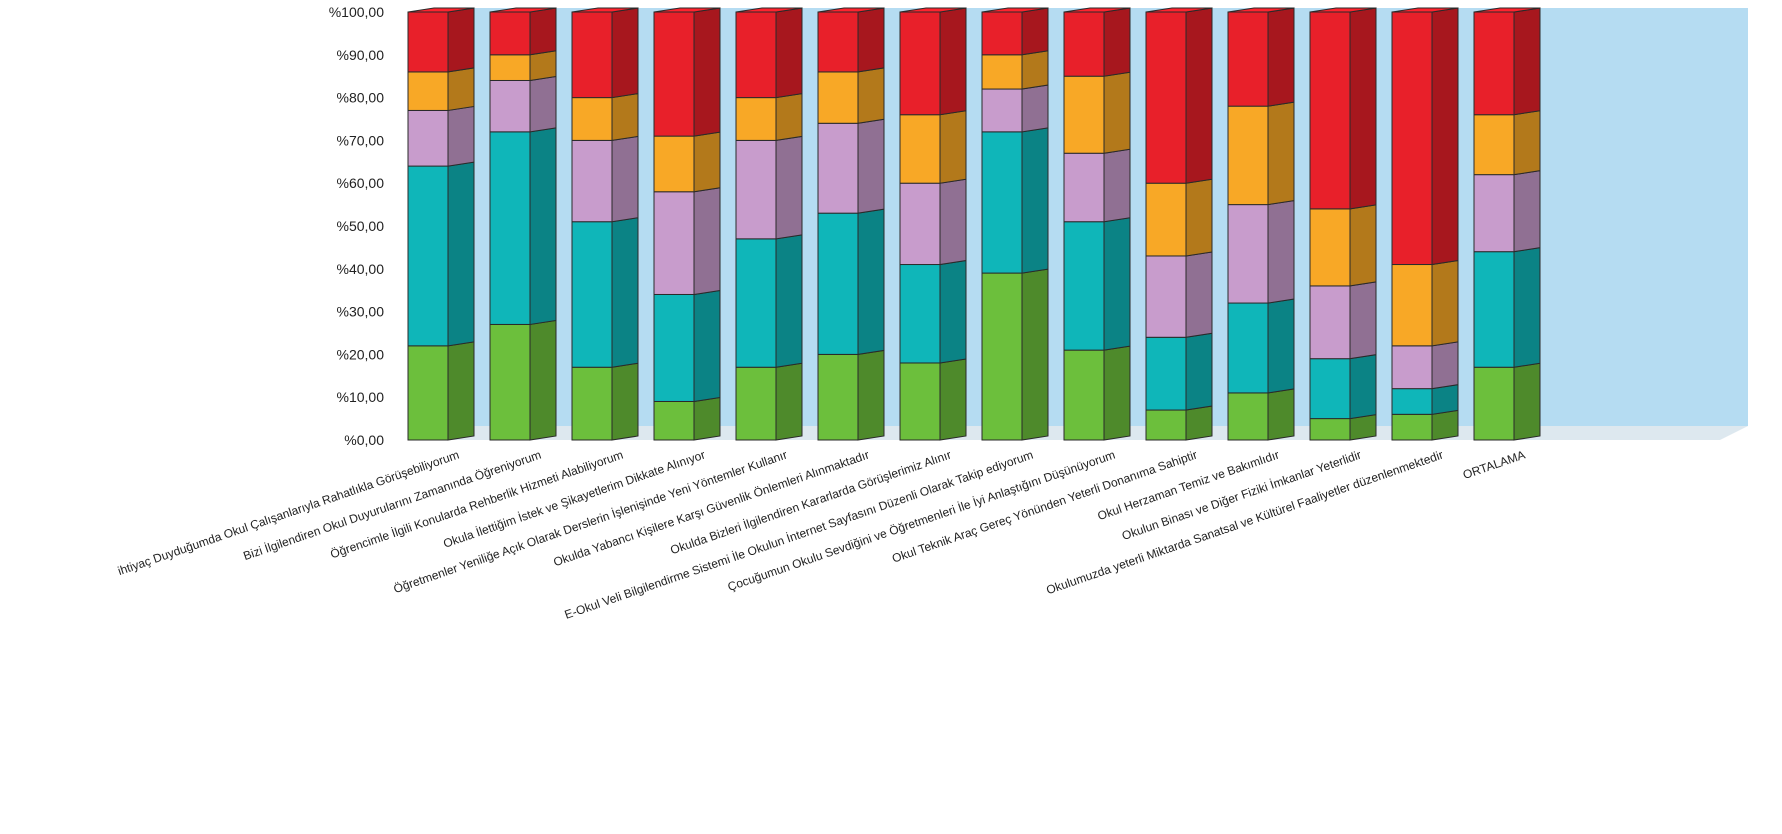  What do you see at coordinates (361, 55) in the screenshot?
I see `y-tick-label: %90,00` at bounding box center [361, 55].